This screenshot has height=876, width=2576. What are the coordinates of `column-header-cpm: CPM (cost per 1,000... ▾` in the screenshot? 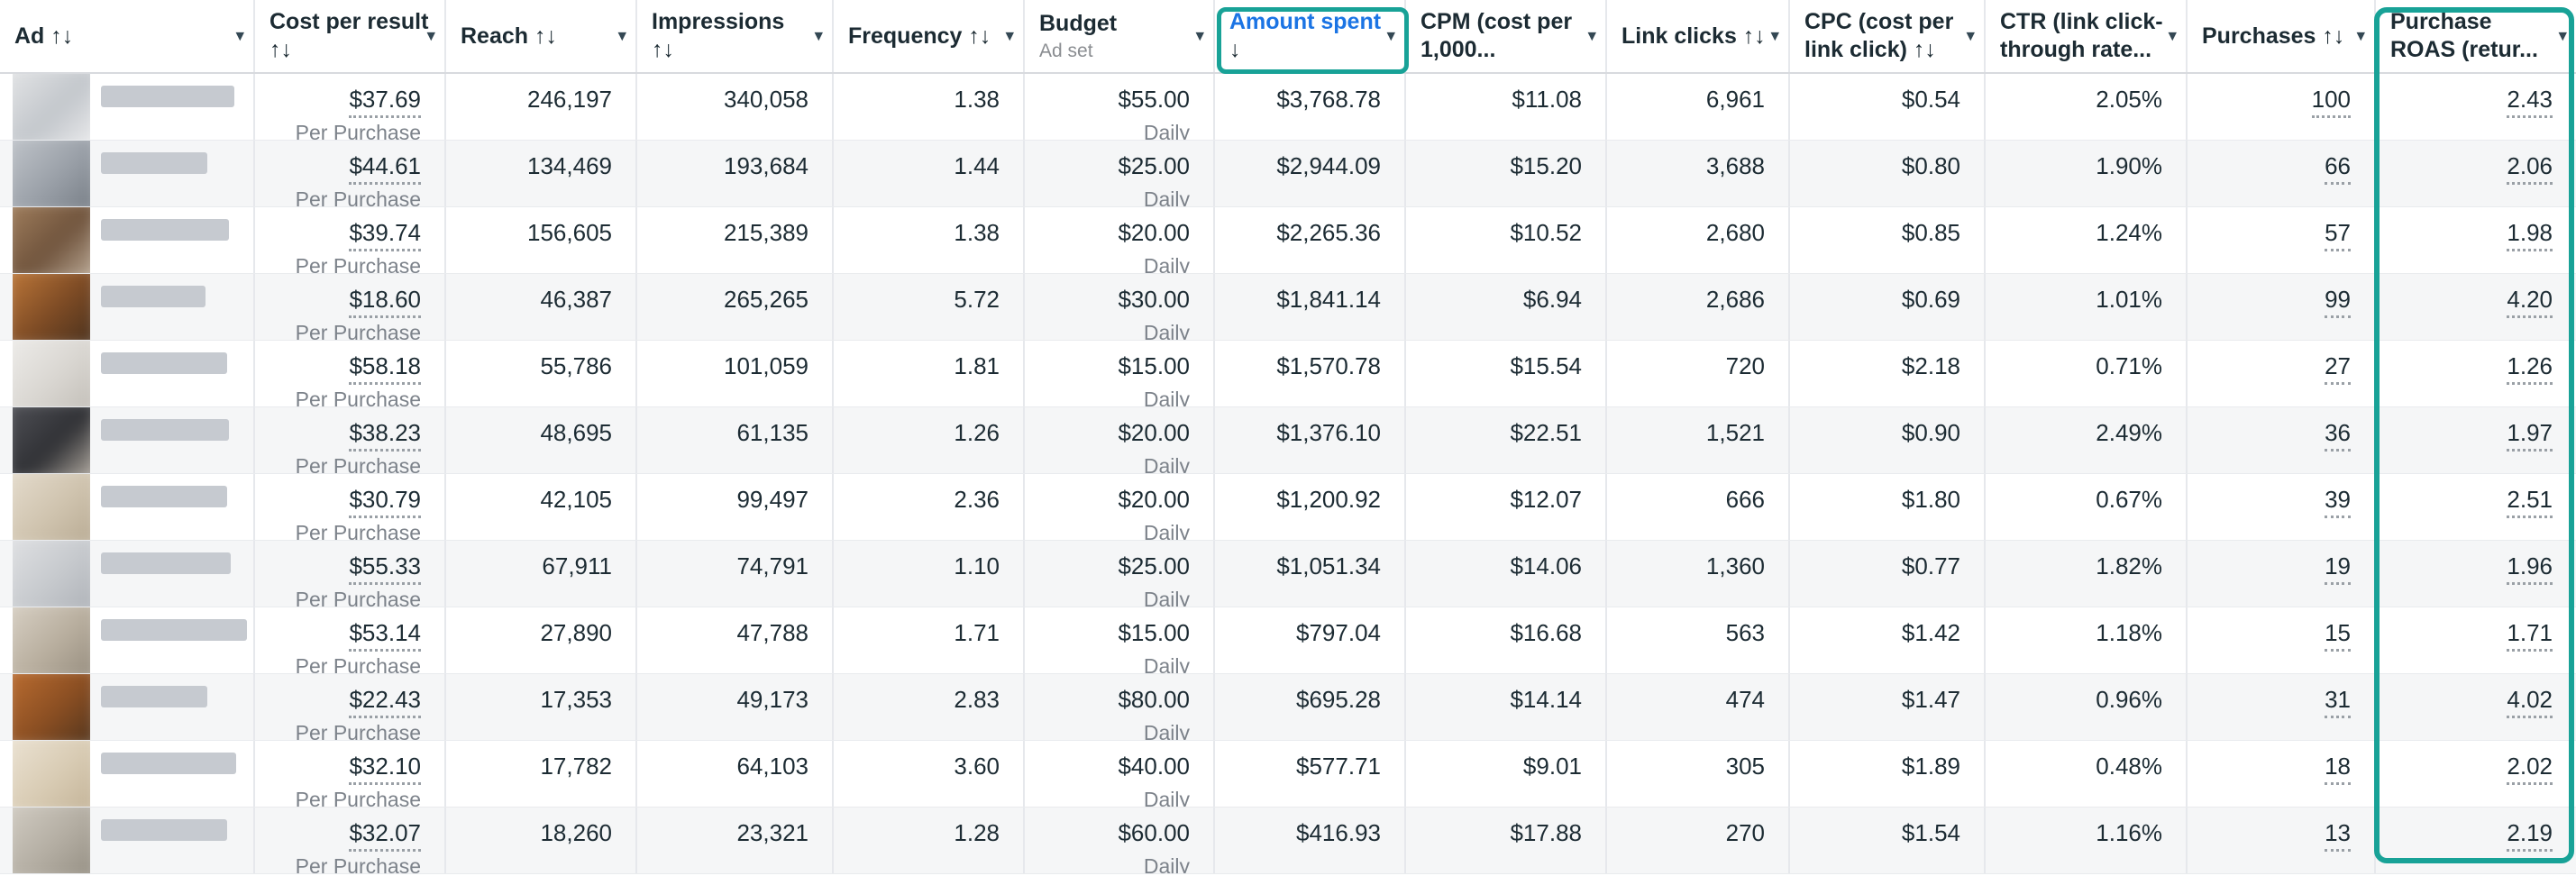 It's located at (1506, 36).